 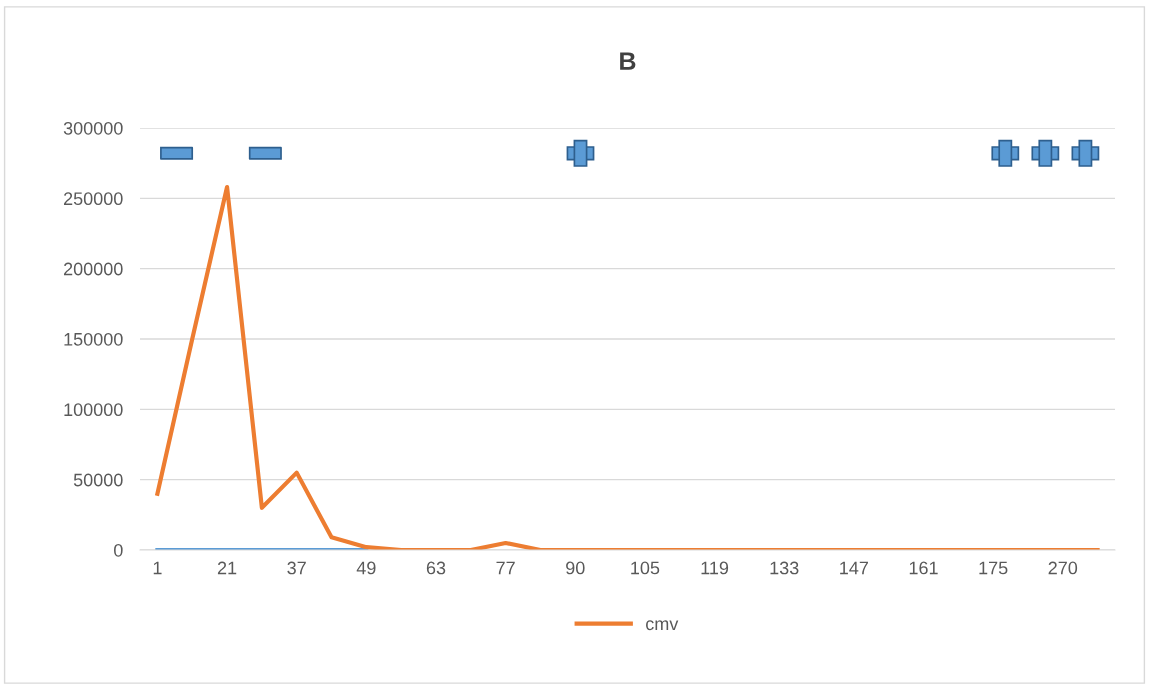 What do you see at coordinates (854, 568) in the screenshot?
I see `x-tick-label: 147` at bounding box center [854, 568].